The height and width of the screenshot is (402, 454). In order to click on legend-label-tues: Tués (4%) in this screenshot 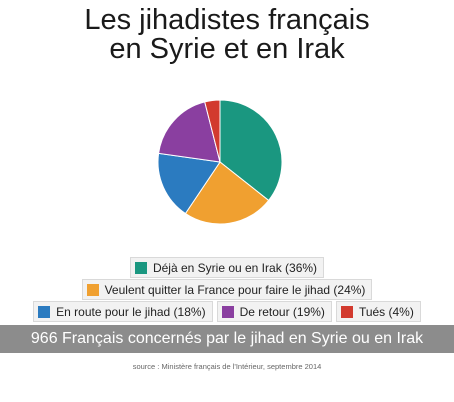, I will do `click(386, 311)`.